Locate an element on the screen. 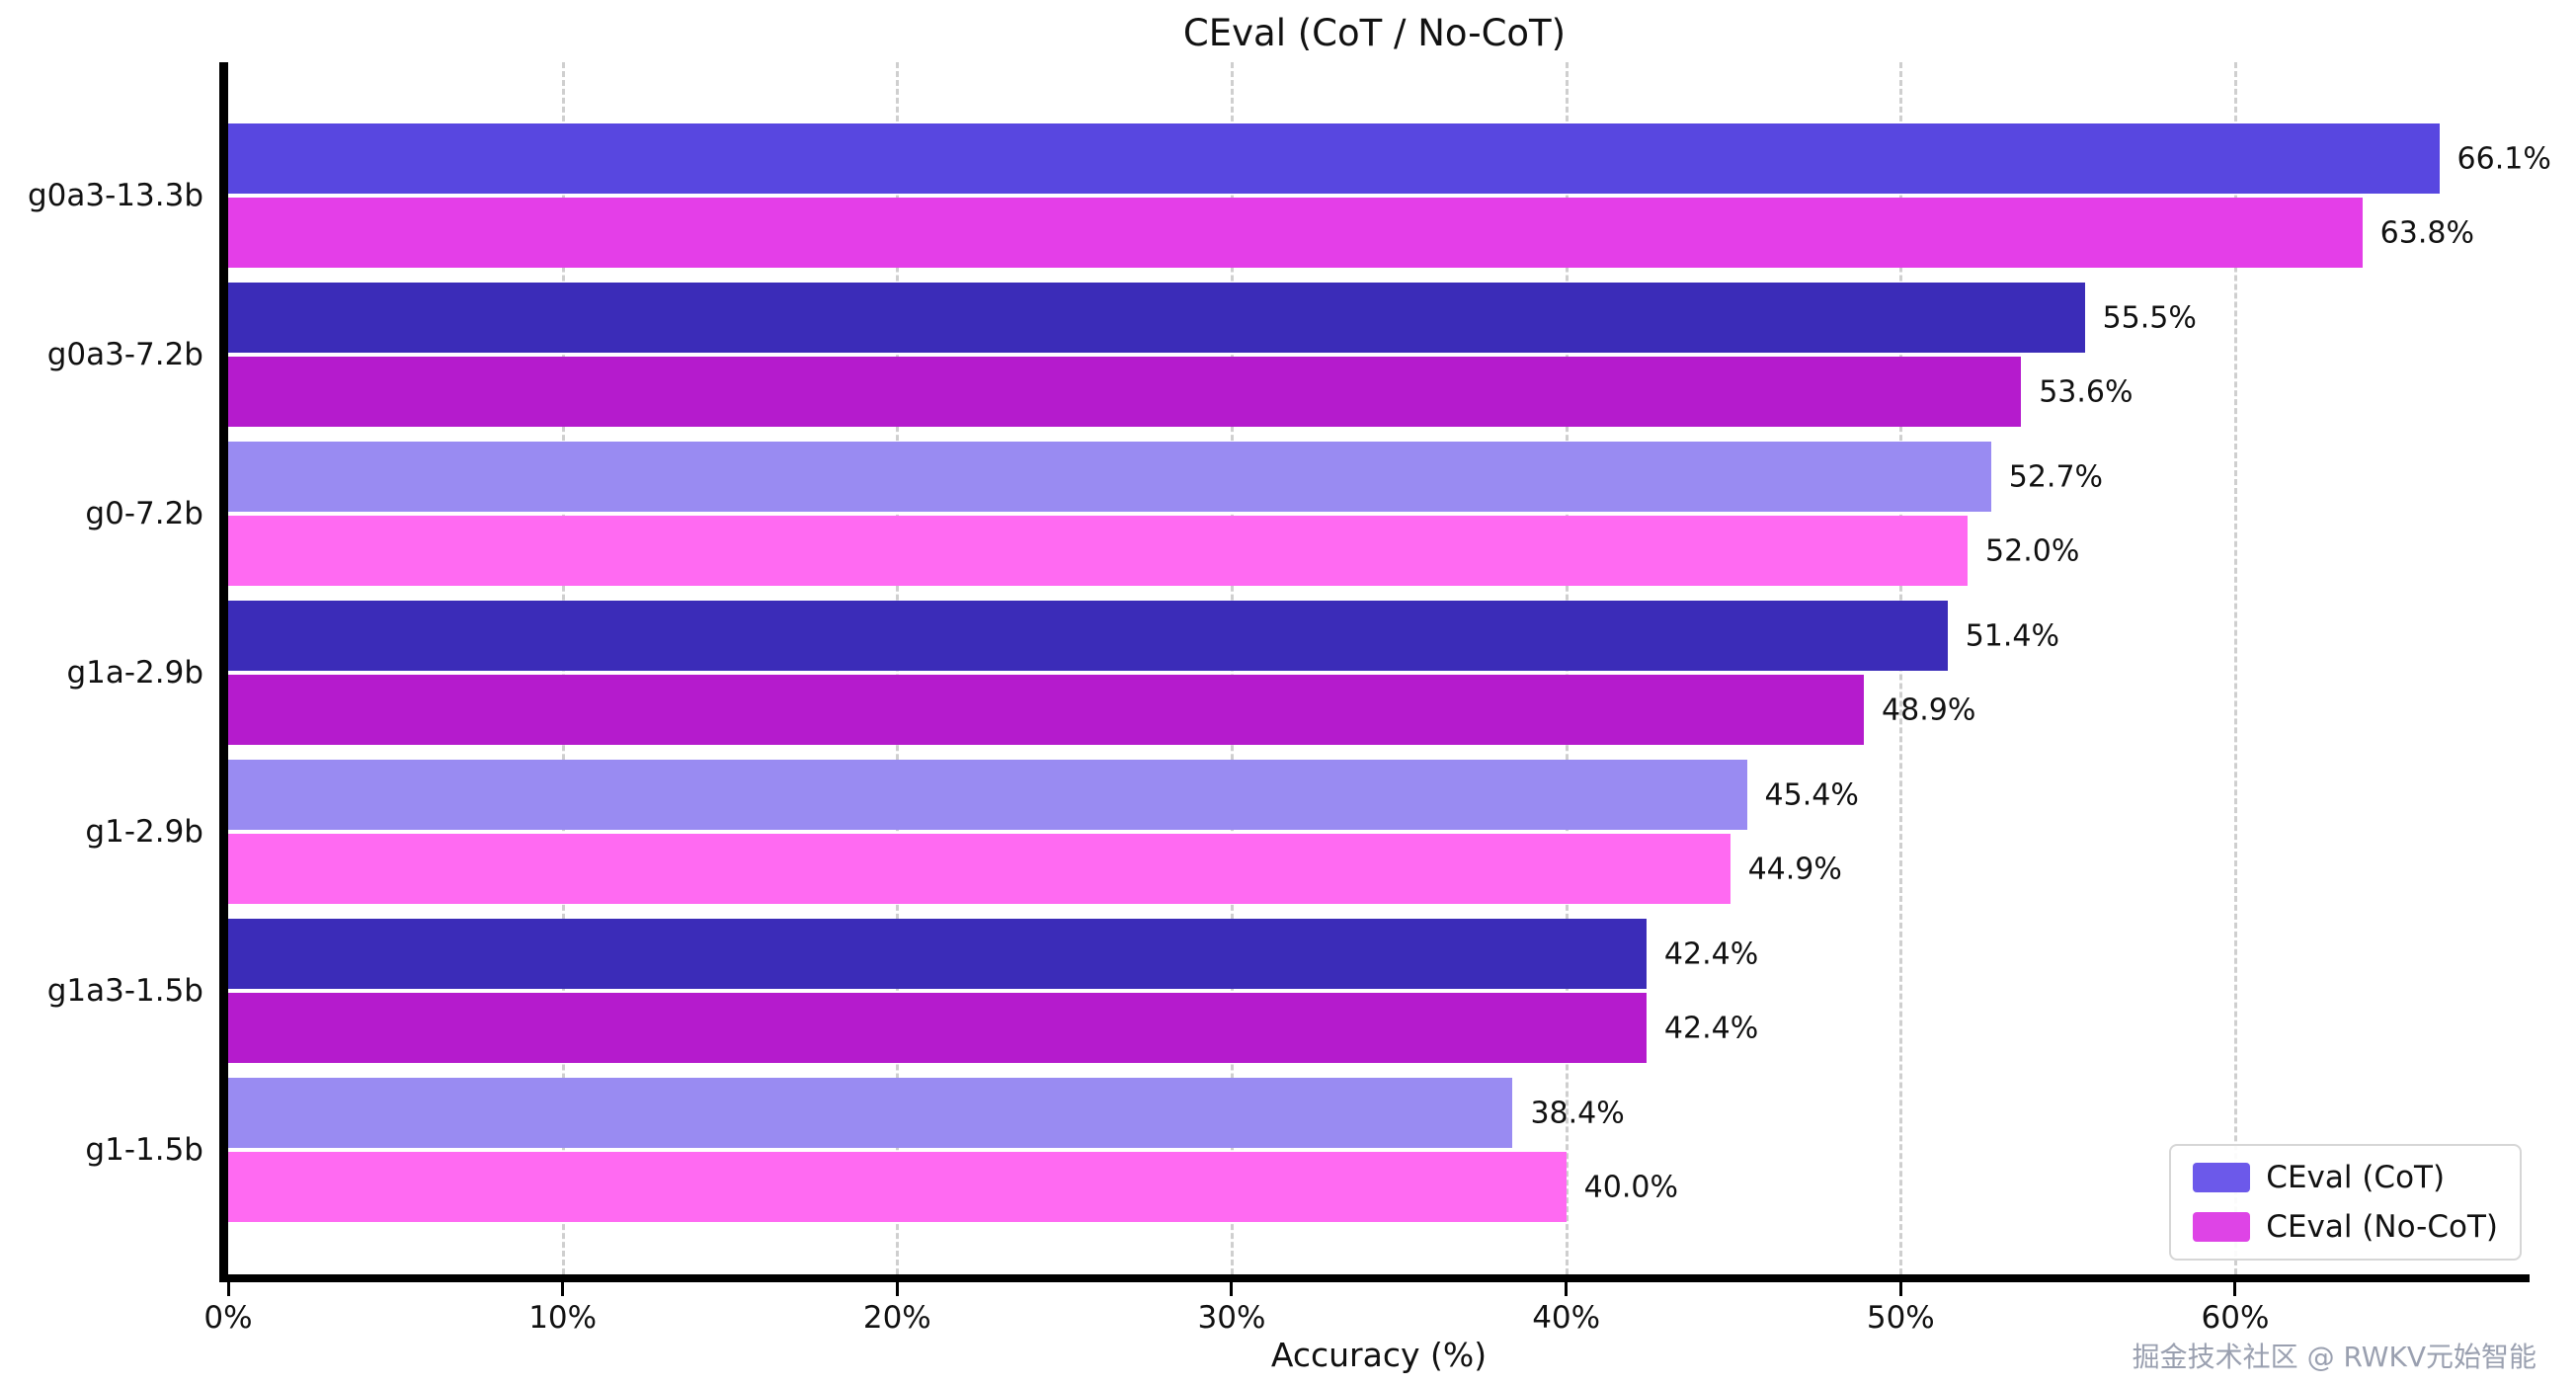 This screenshot has width=2576, height=1385. grid-line is located at coordinates (2235, 668).